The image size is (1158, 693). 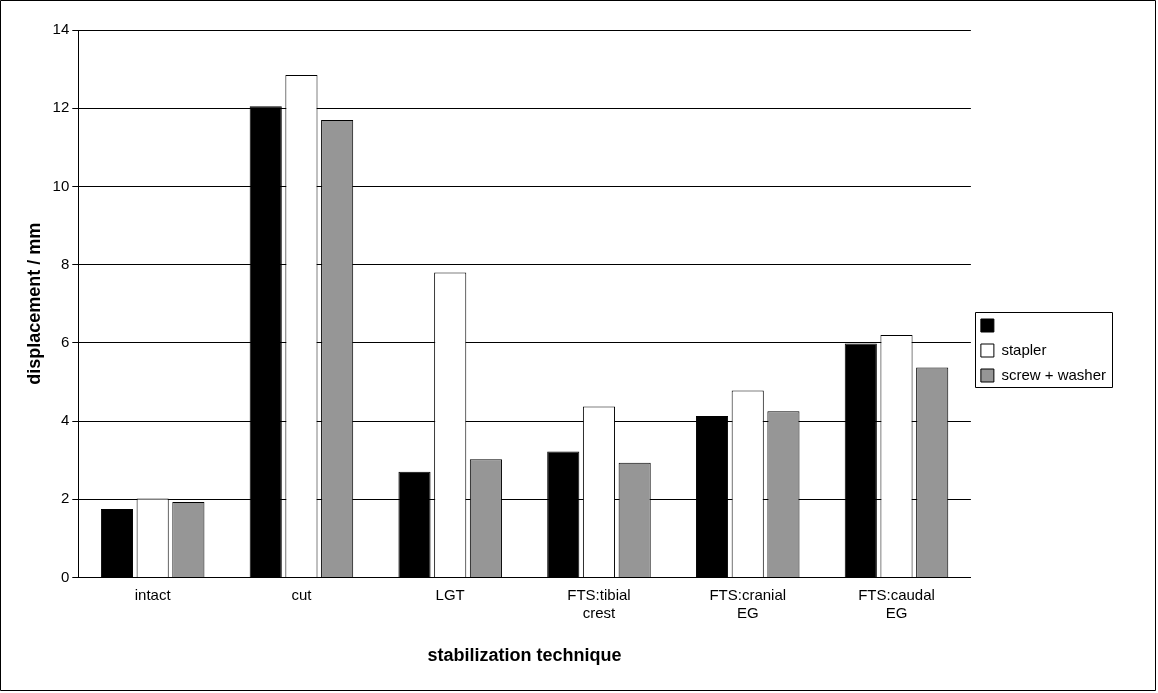 I want to click on x-tick-label: intact, so click(x=153, y=594).